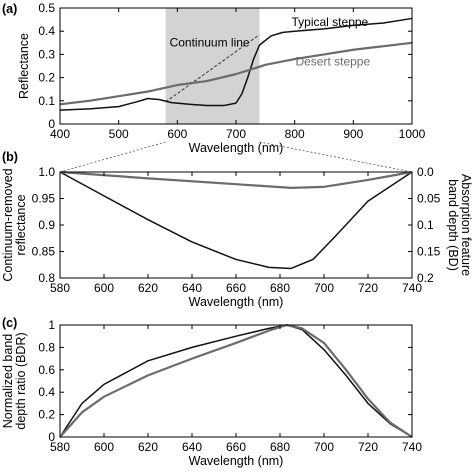 The image size is (474, 474). What do you see at coordinates (44, 252) in the screenshot?
I see `y-tick-label: 0.85` at bounding box center [44, 252].